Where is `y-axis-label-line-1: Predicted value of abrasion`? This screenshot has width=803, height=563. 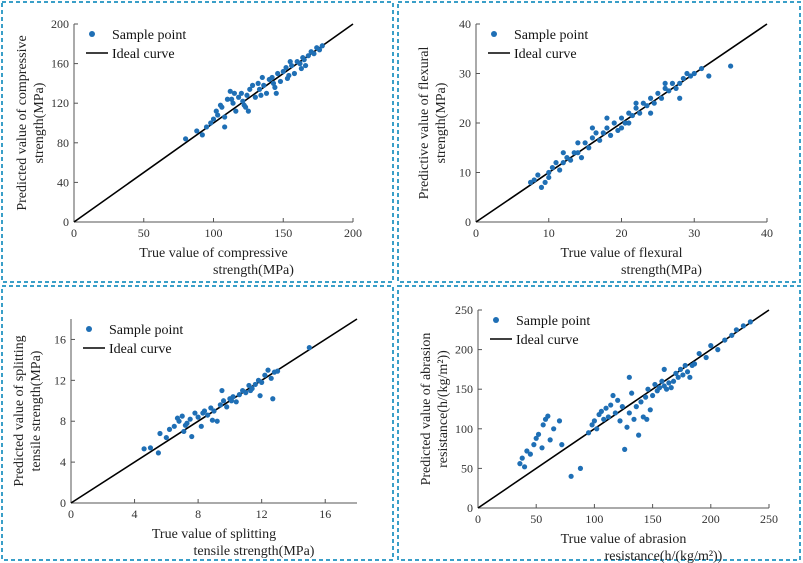 y-axis-label-line-1: Predicted value of abrasion is located at coordinates (426, 409).